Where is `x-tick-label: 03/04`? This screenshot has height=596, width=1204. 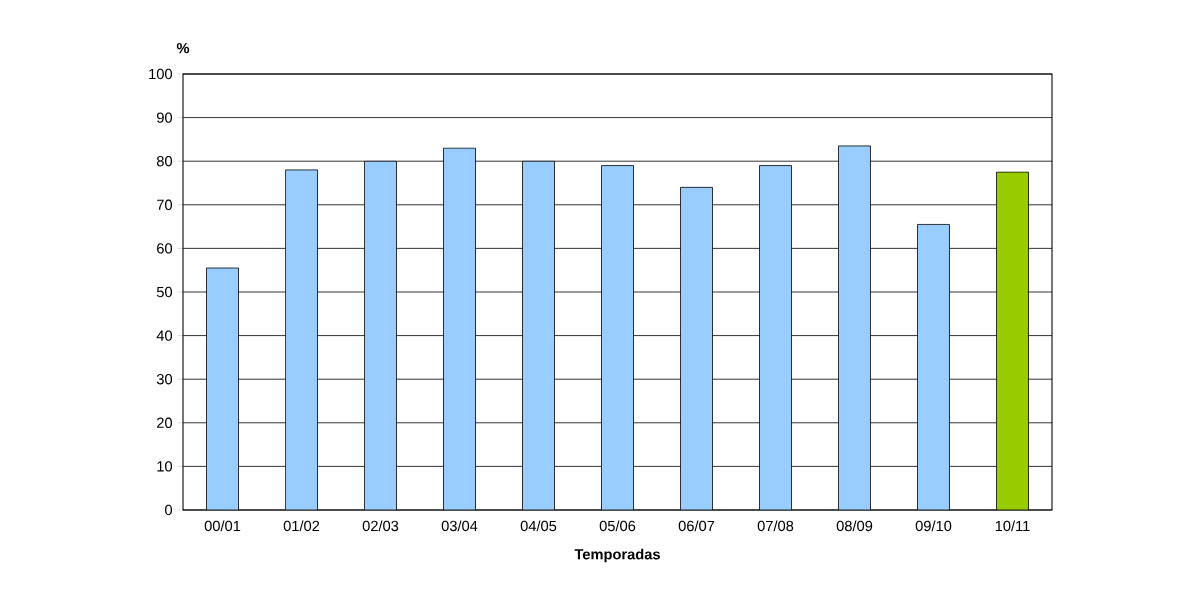 x-tick-label: 03/04 is located at coordinates (459, 526).